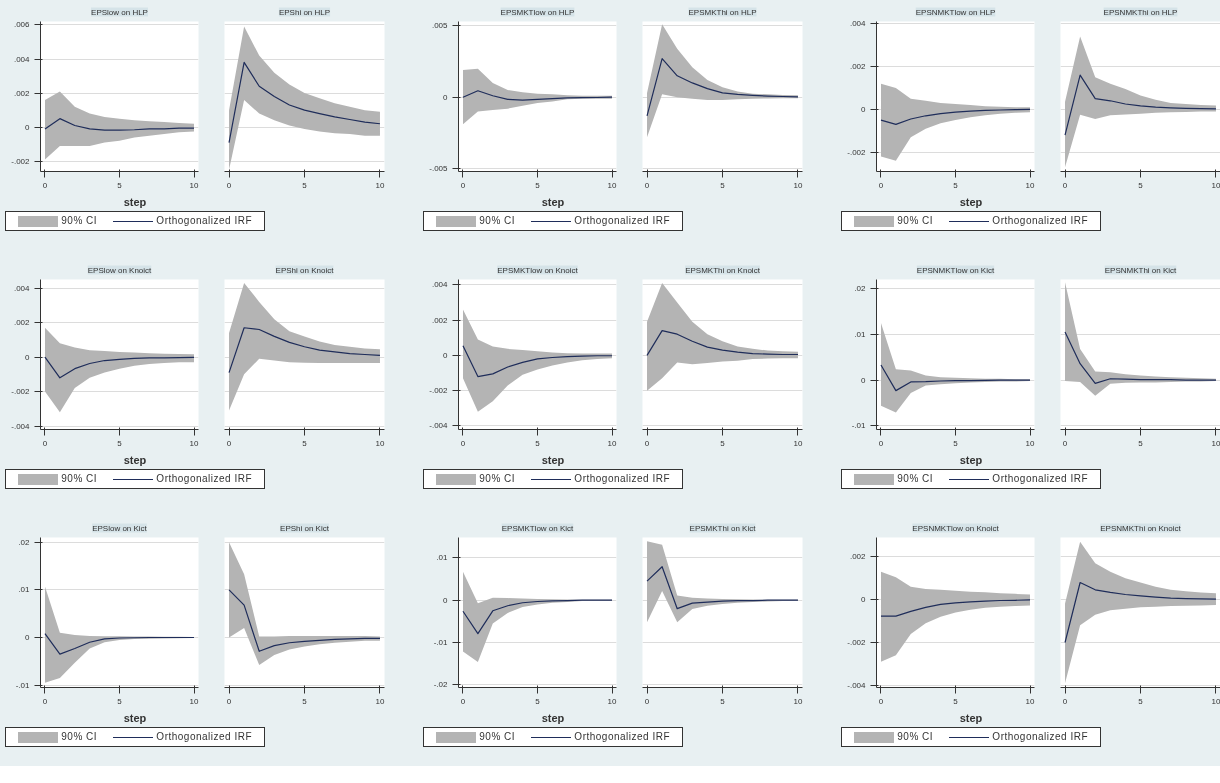 This screenshot has height=783, width=1220. Describe the element at coordinates (22, 25) in the screenshot. I see `y-tick-label: .006` at that location.